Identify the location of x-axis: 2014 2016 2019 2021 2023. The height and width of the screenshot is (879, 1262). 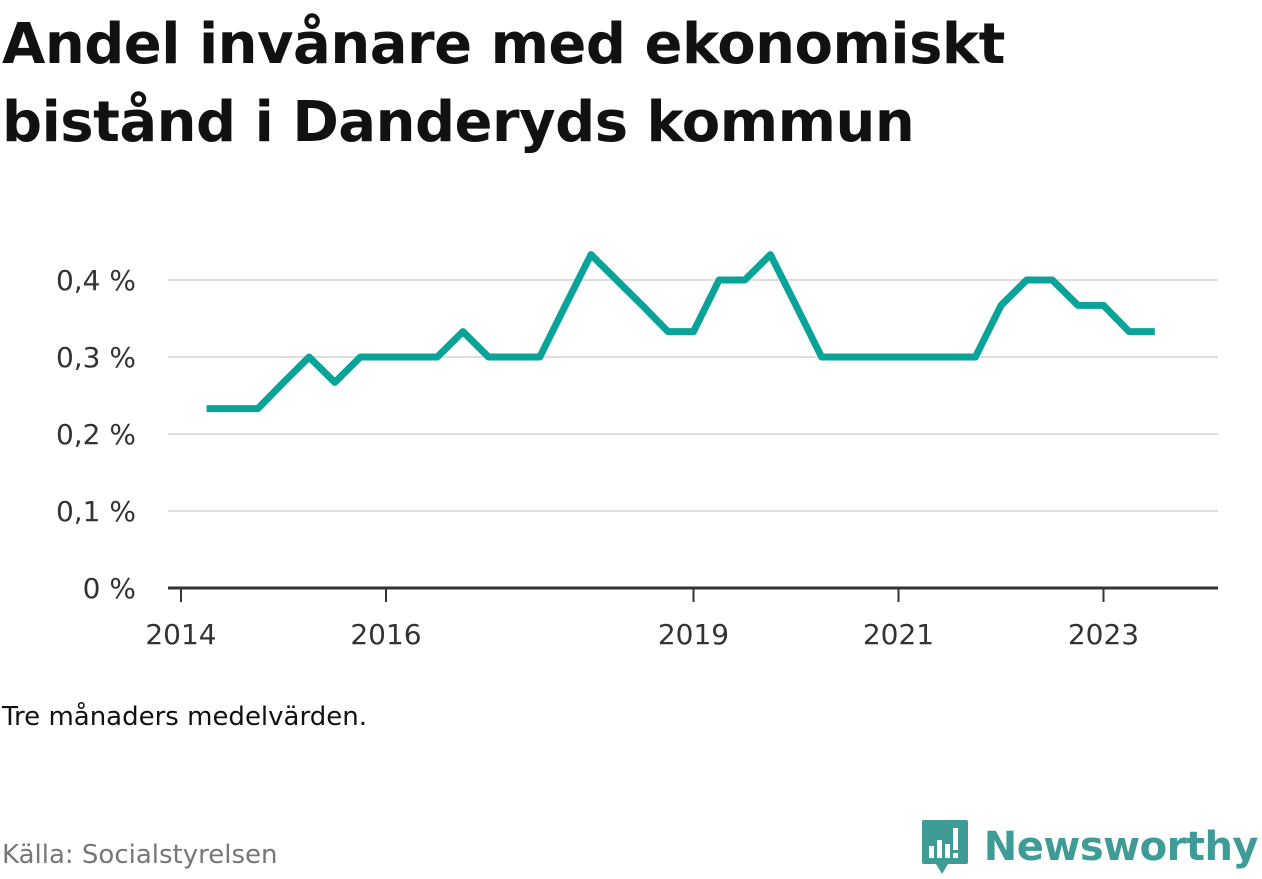
(681, 618).